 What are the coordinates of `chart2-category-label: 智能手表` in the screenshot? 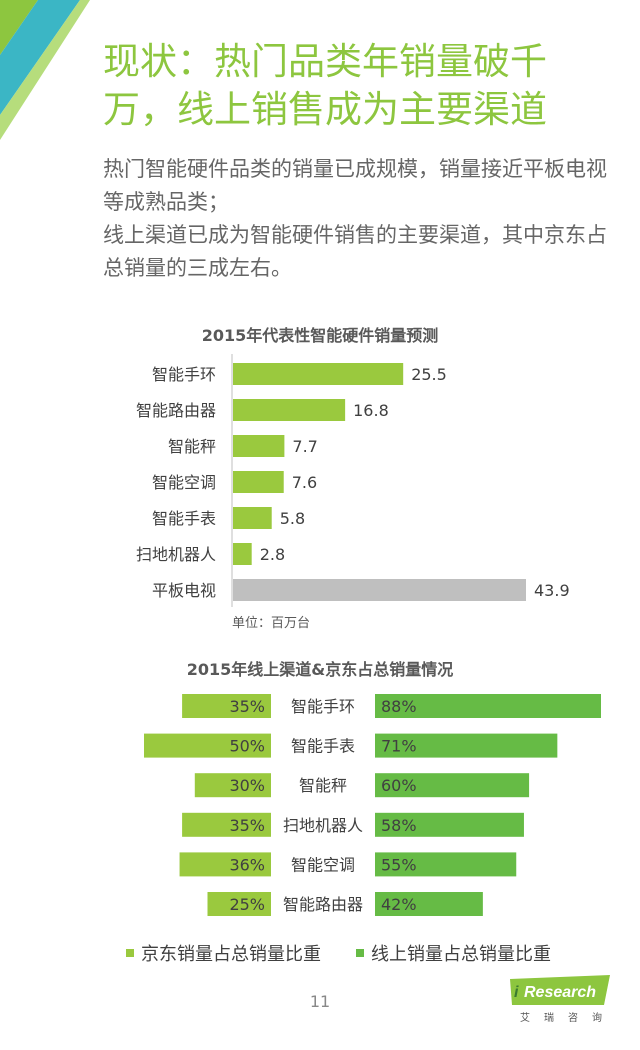 It's located at (323, 746).